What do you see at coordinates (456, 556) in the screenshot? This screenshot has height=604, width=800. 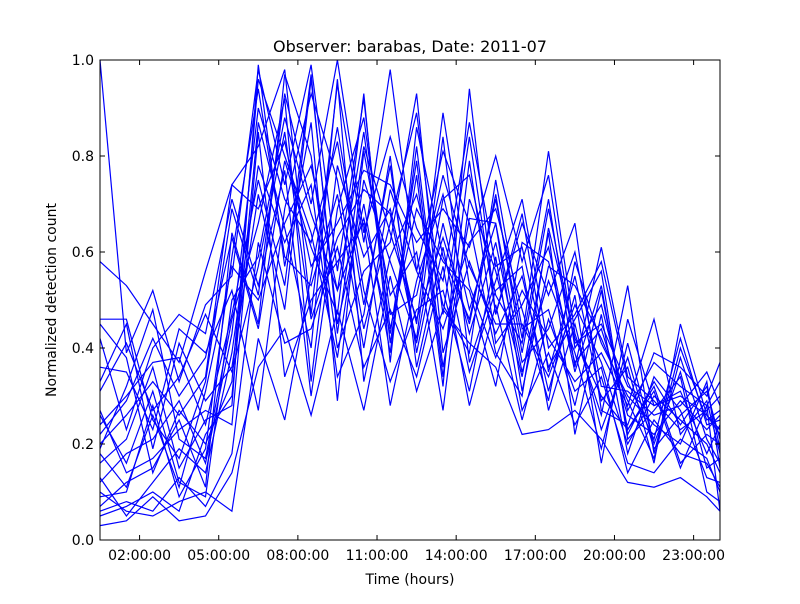 I see `x-tick-label: 14:00:00` at bounding box center [456, 556].